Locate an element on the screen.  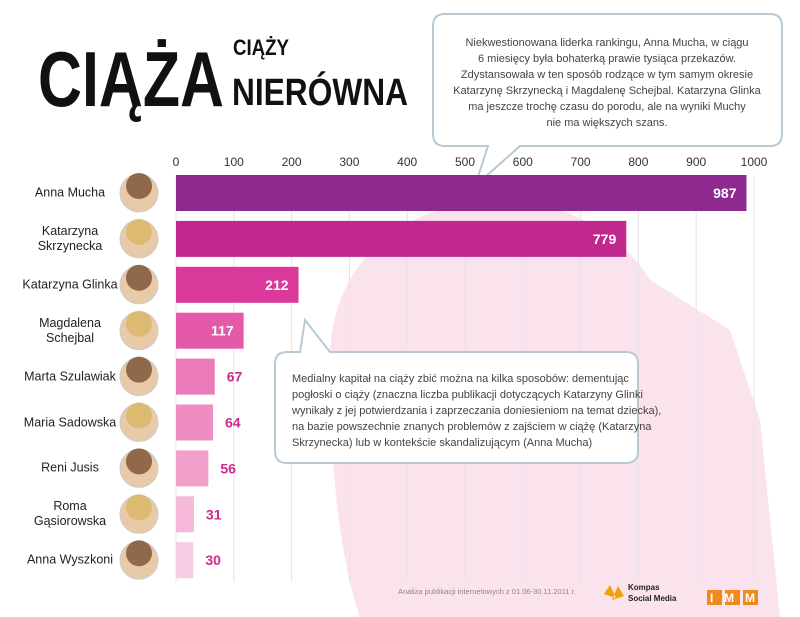
category-label: Reni Jusis is located at coordinates (70, 467).